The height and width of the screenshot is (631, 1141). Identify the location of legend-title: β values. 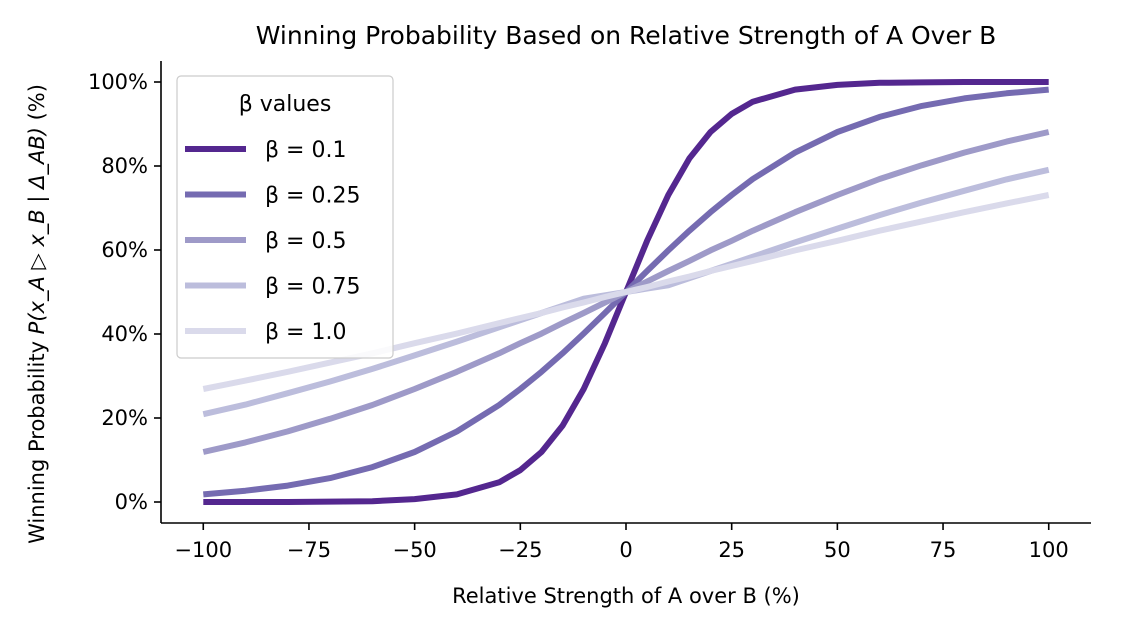
(285, 104).